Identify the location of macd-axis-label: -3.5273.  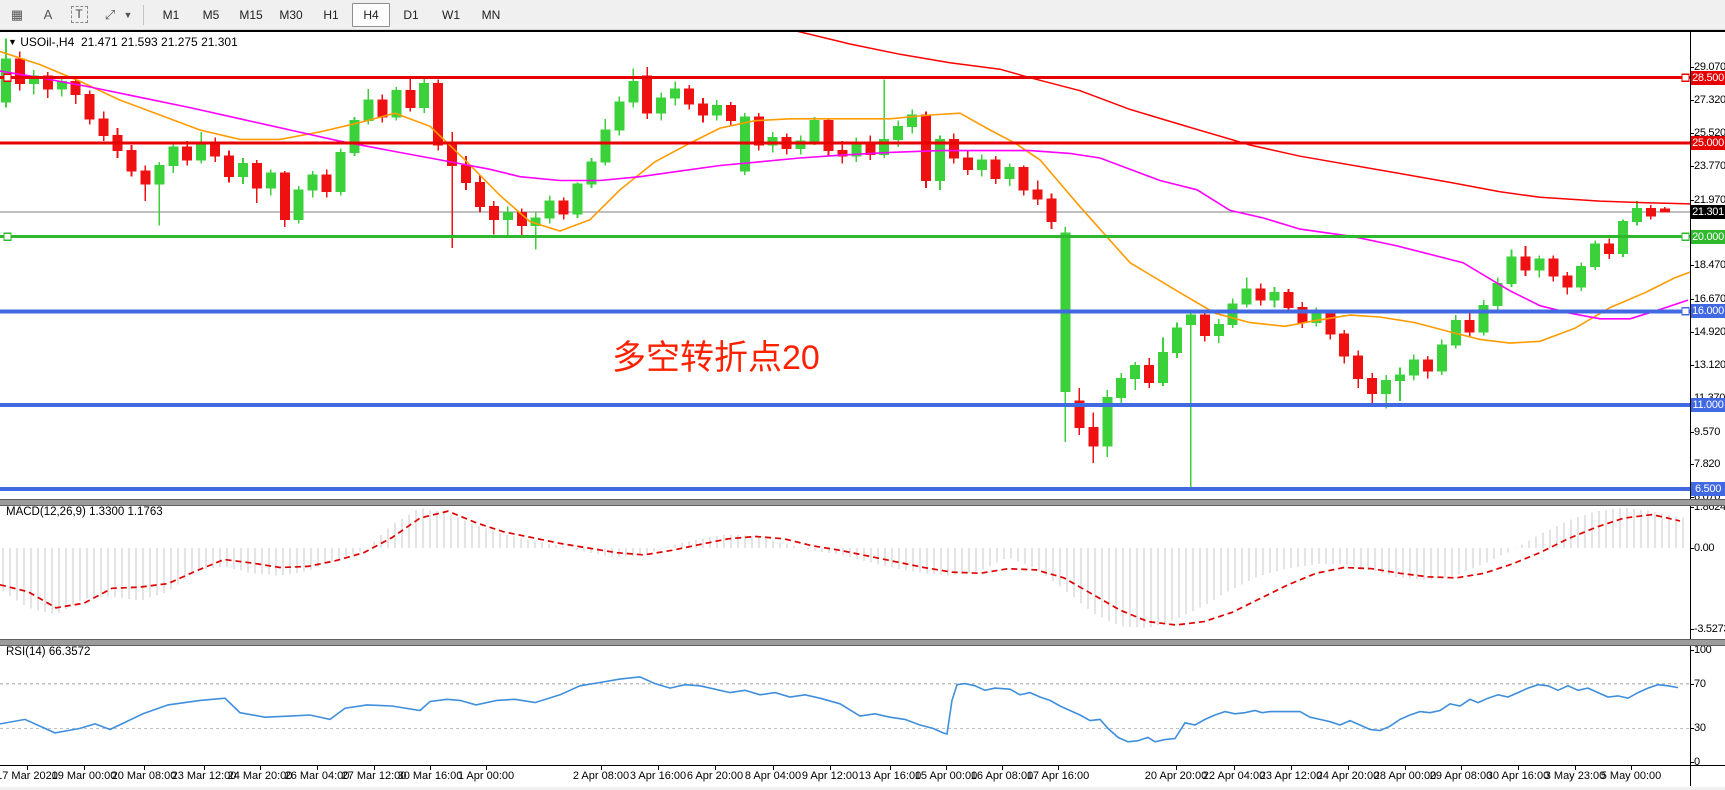
(1709, 629).